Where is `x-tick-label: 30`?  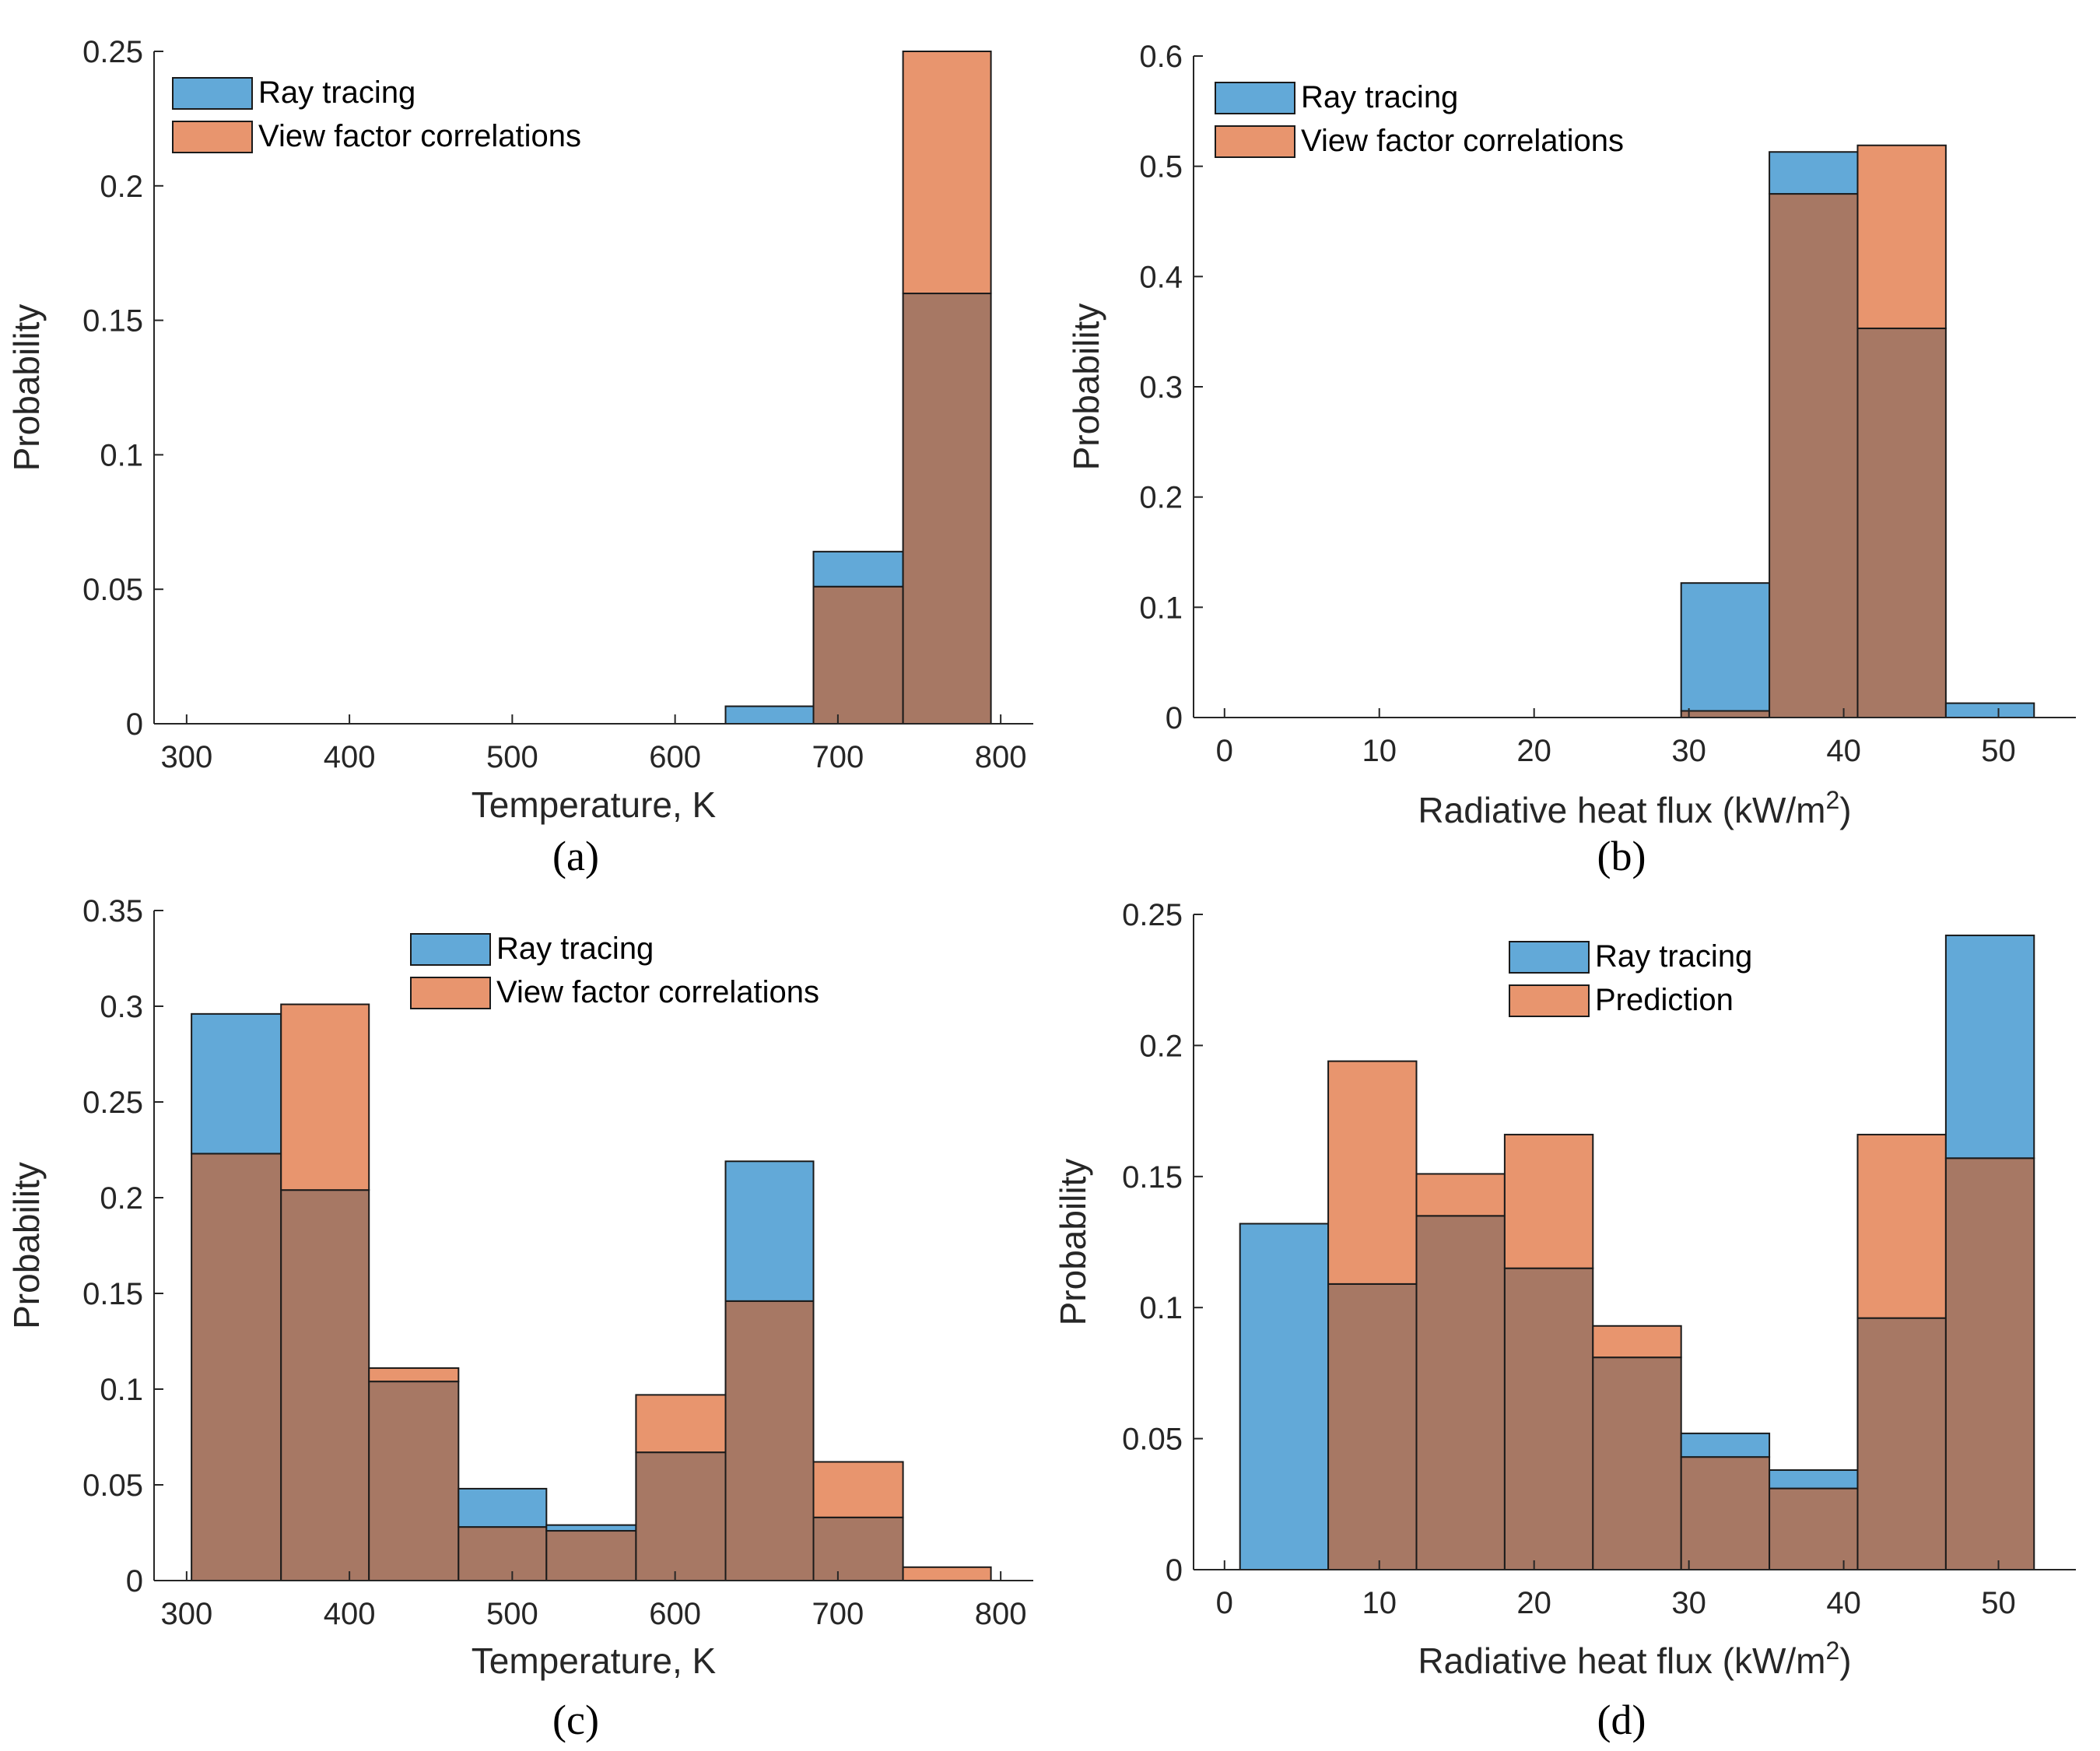
x-tick-label: 30 is located at coordinates (1688, 1603).